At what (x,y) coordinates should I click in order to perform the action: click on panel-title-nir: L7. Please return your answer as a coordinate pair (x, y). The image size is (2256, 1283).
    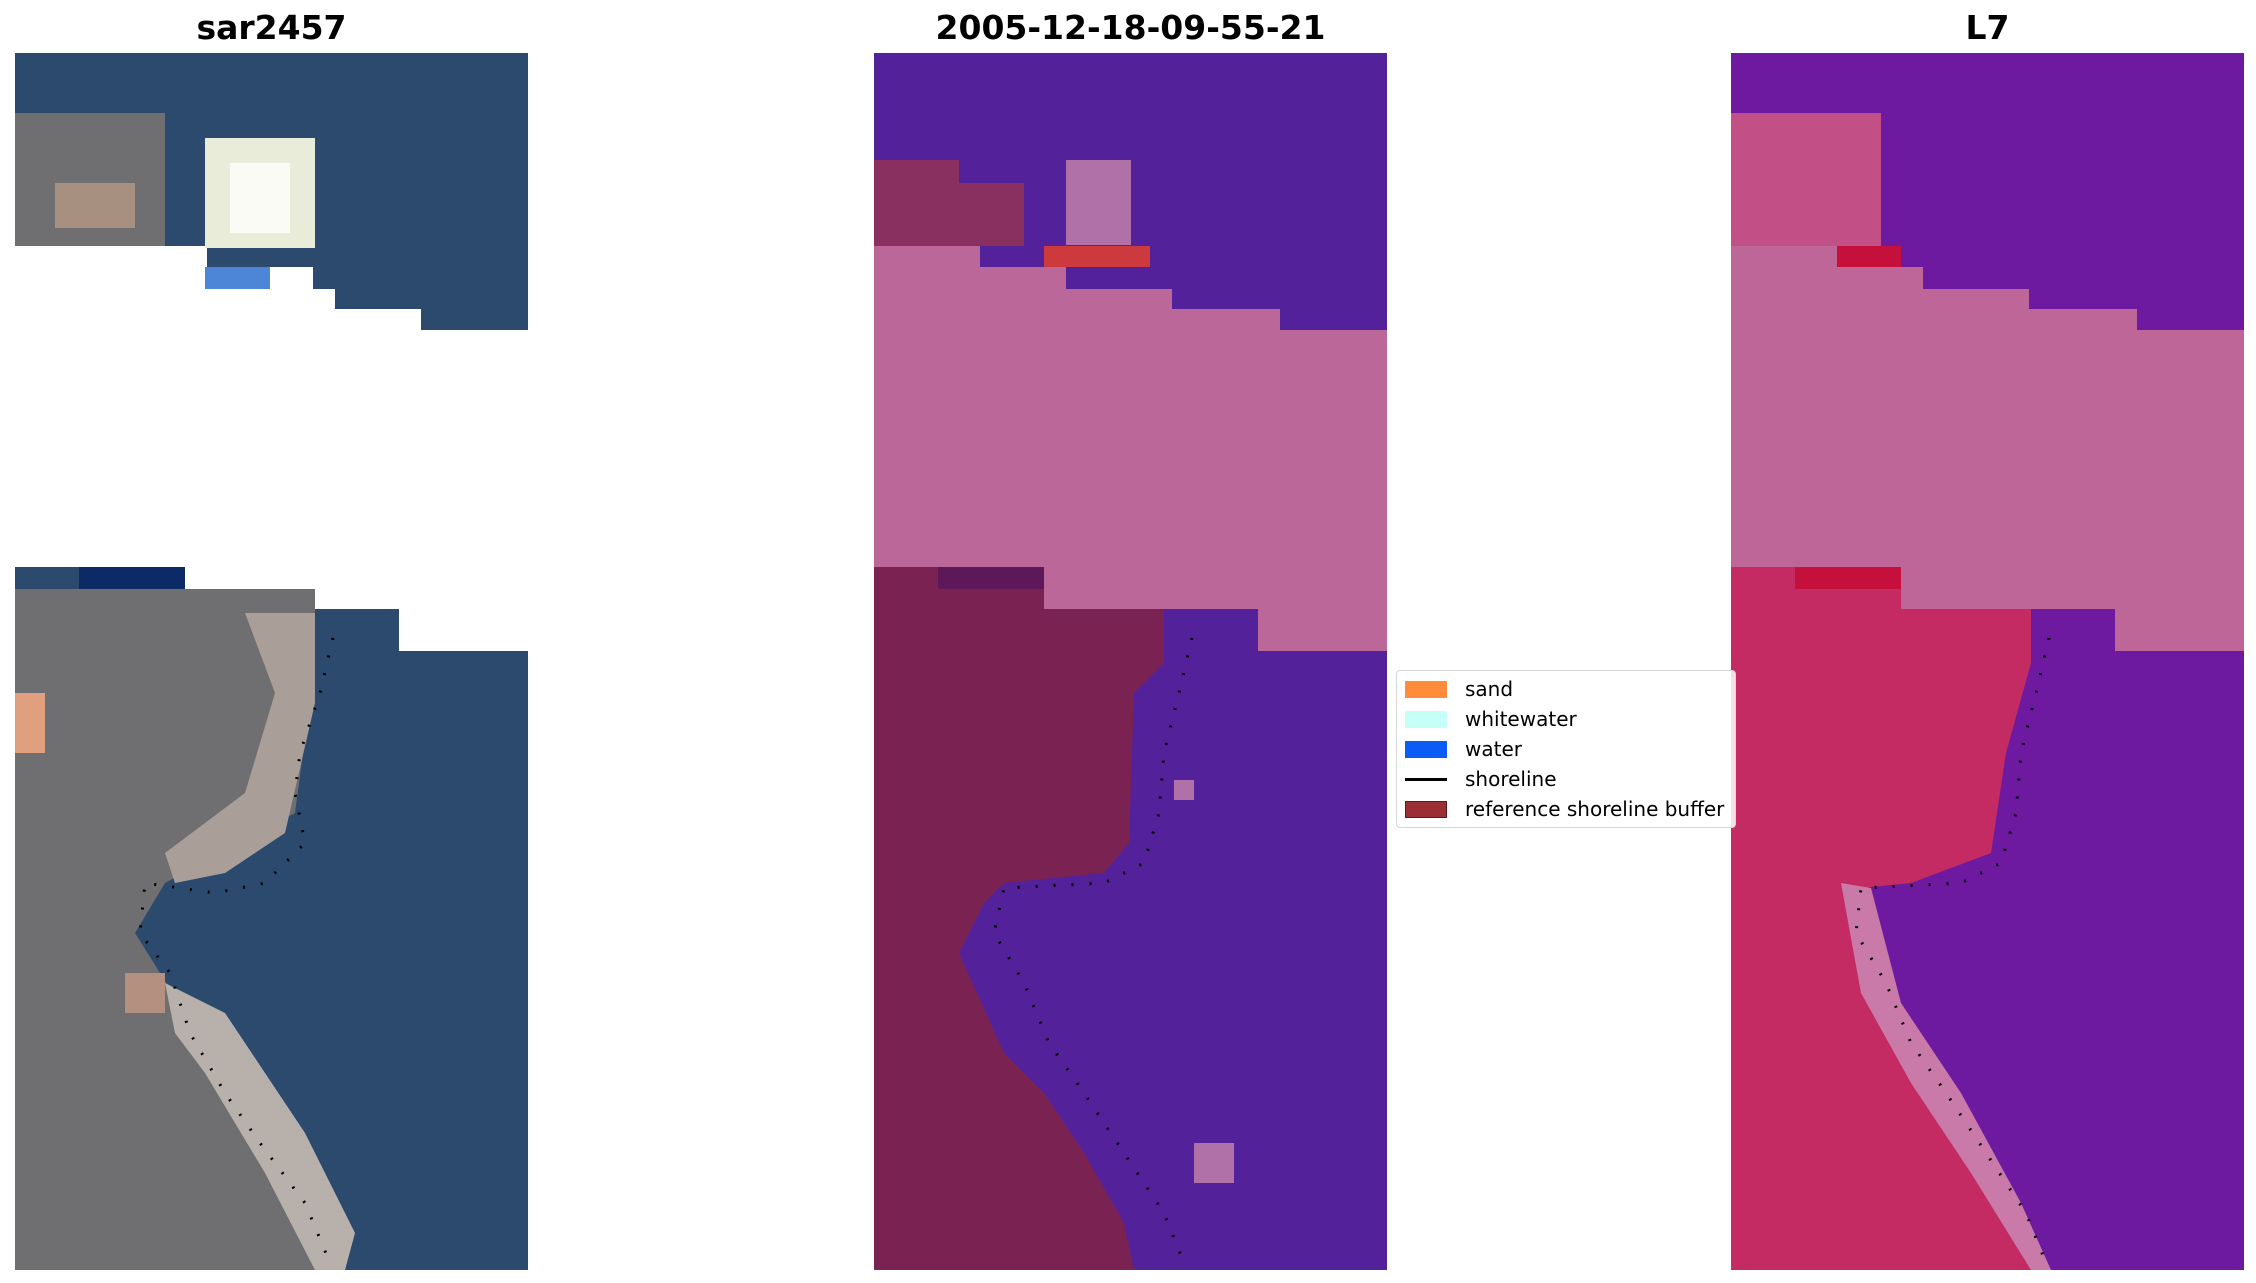
    Looking at the image, I should click on (1987, 27).